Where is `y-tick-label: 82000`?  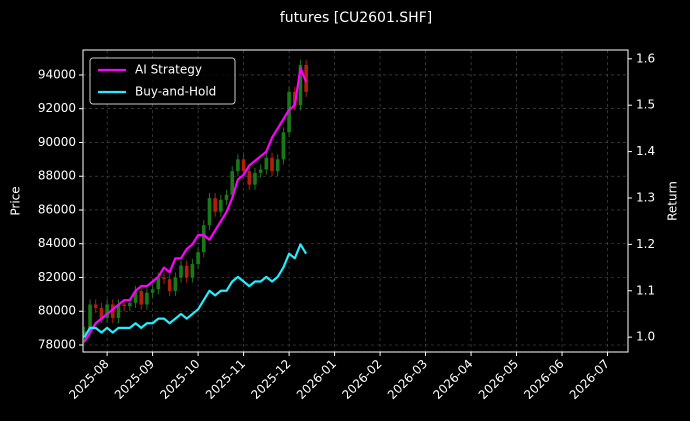 y-tick-label: 82000 is located at coordinates (57, 277).